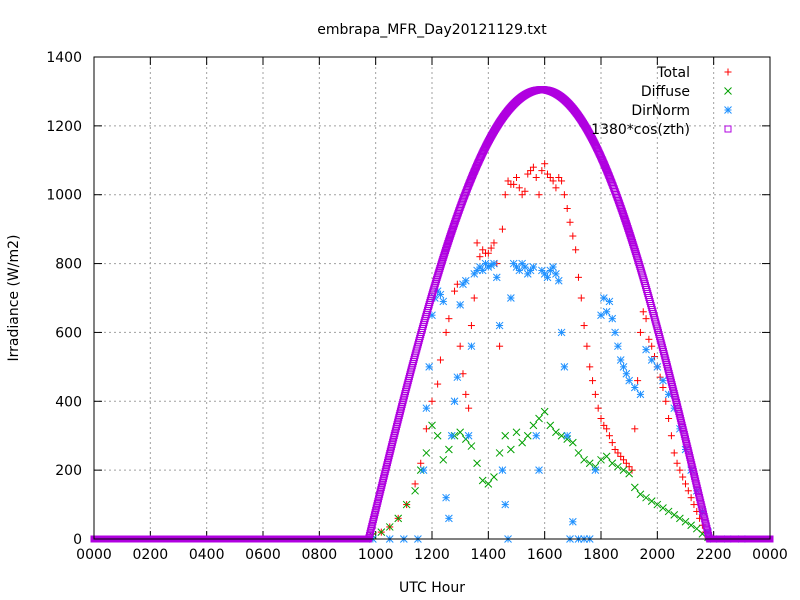 The height and width of the screenshot is (600, 800). What do you see at coordinates (640, 130) in the screenshot?
I see `legend-label: 1380*cos(zth)` at bounding box center [640, 130].